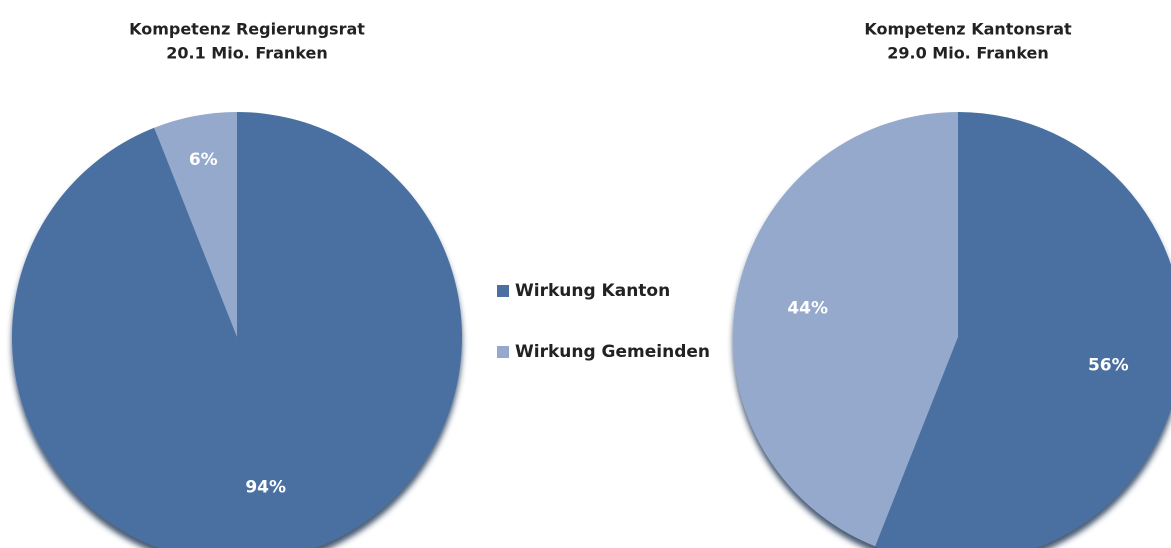 The image size is (1171, 548). What do you see at coordinates (203, 160) in the screenshot?
I see `data-label: 6%` at bounding box center [203, 160].